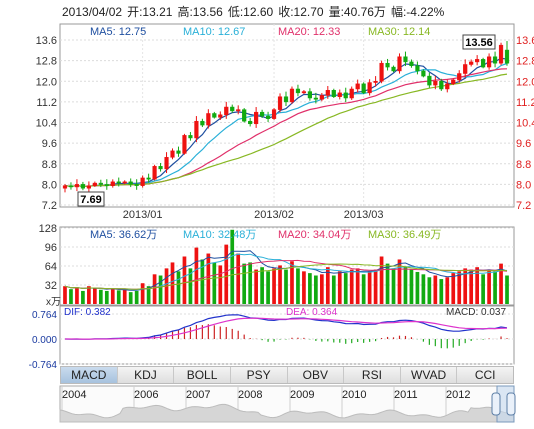 This screenshot has width=534, height=429. Describe the element at coordinates (118, 32) in the screenshot. I see `price-legend-item: MA5: 12.75` at that location.